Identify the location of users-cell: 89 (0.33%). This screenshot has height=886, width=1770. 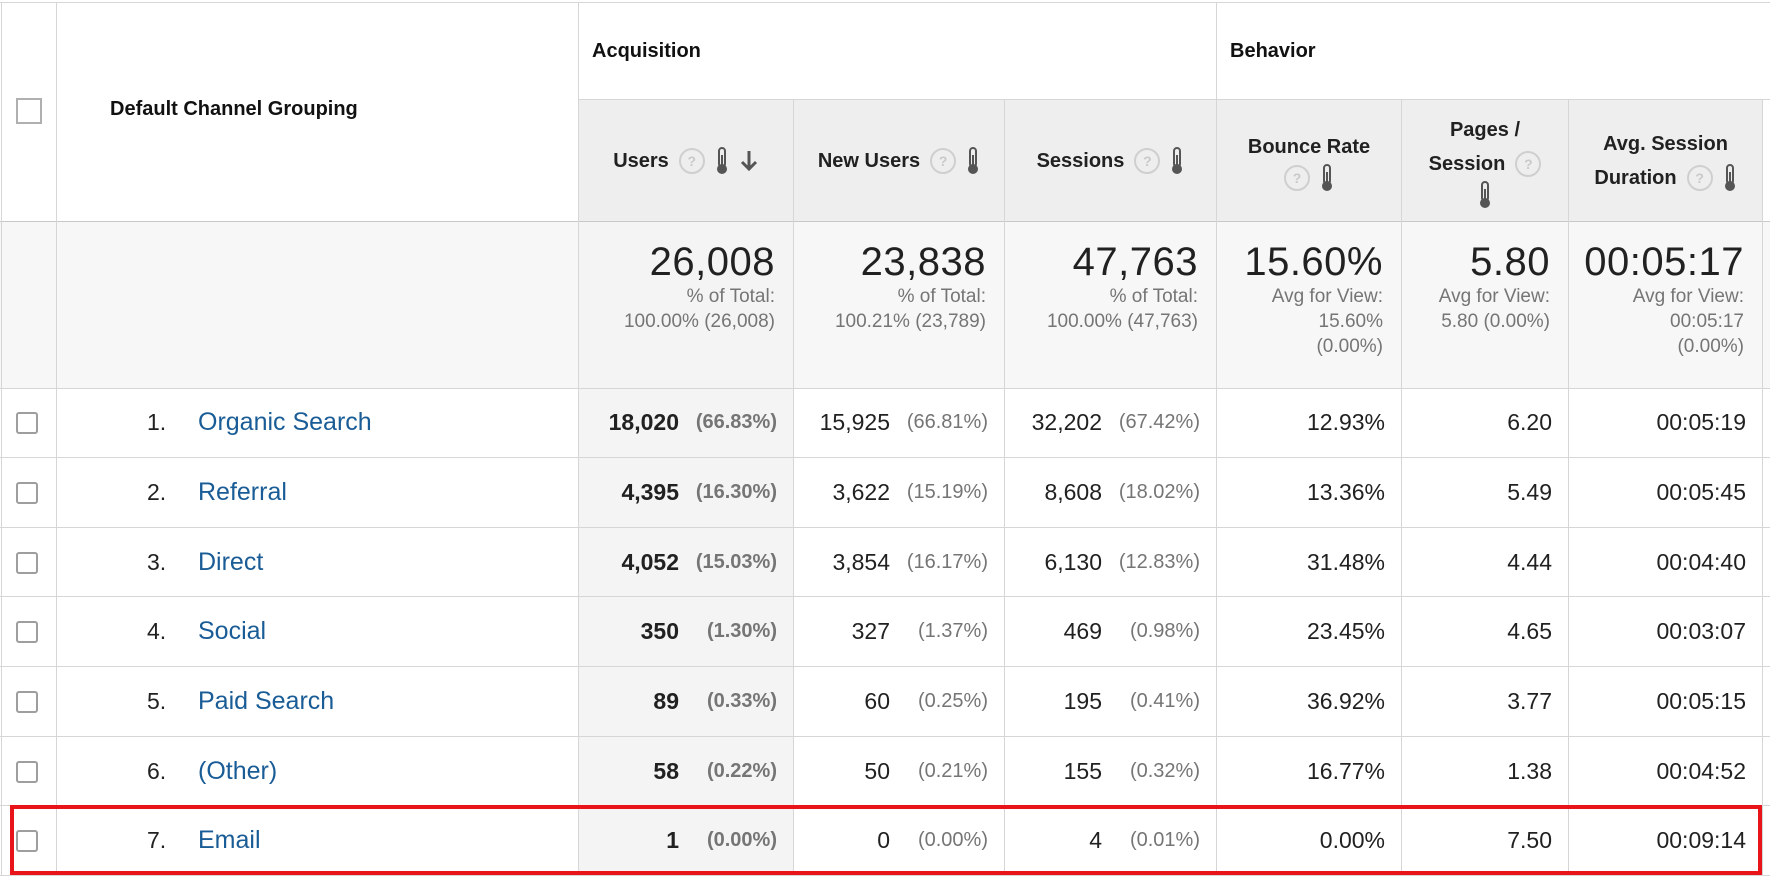
(686, 701).